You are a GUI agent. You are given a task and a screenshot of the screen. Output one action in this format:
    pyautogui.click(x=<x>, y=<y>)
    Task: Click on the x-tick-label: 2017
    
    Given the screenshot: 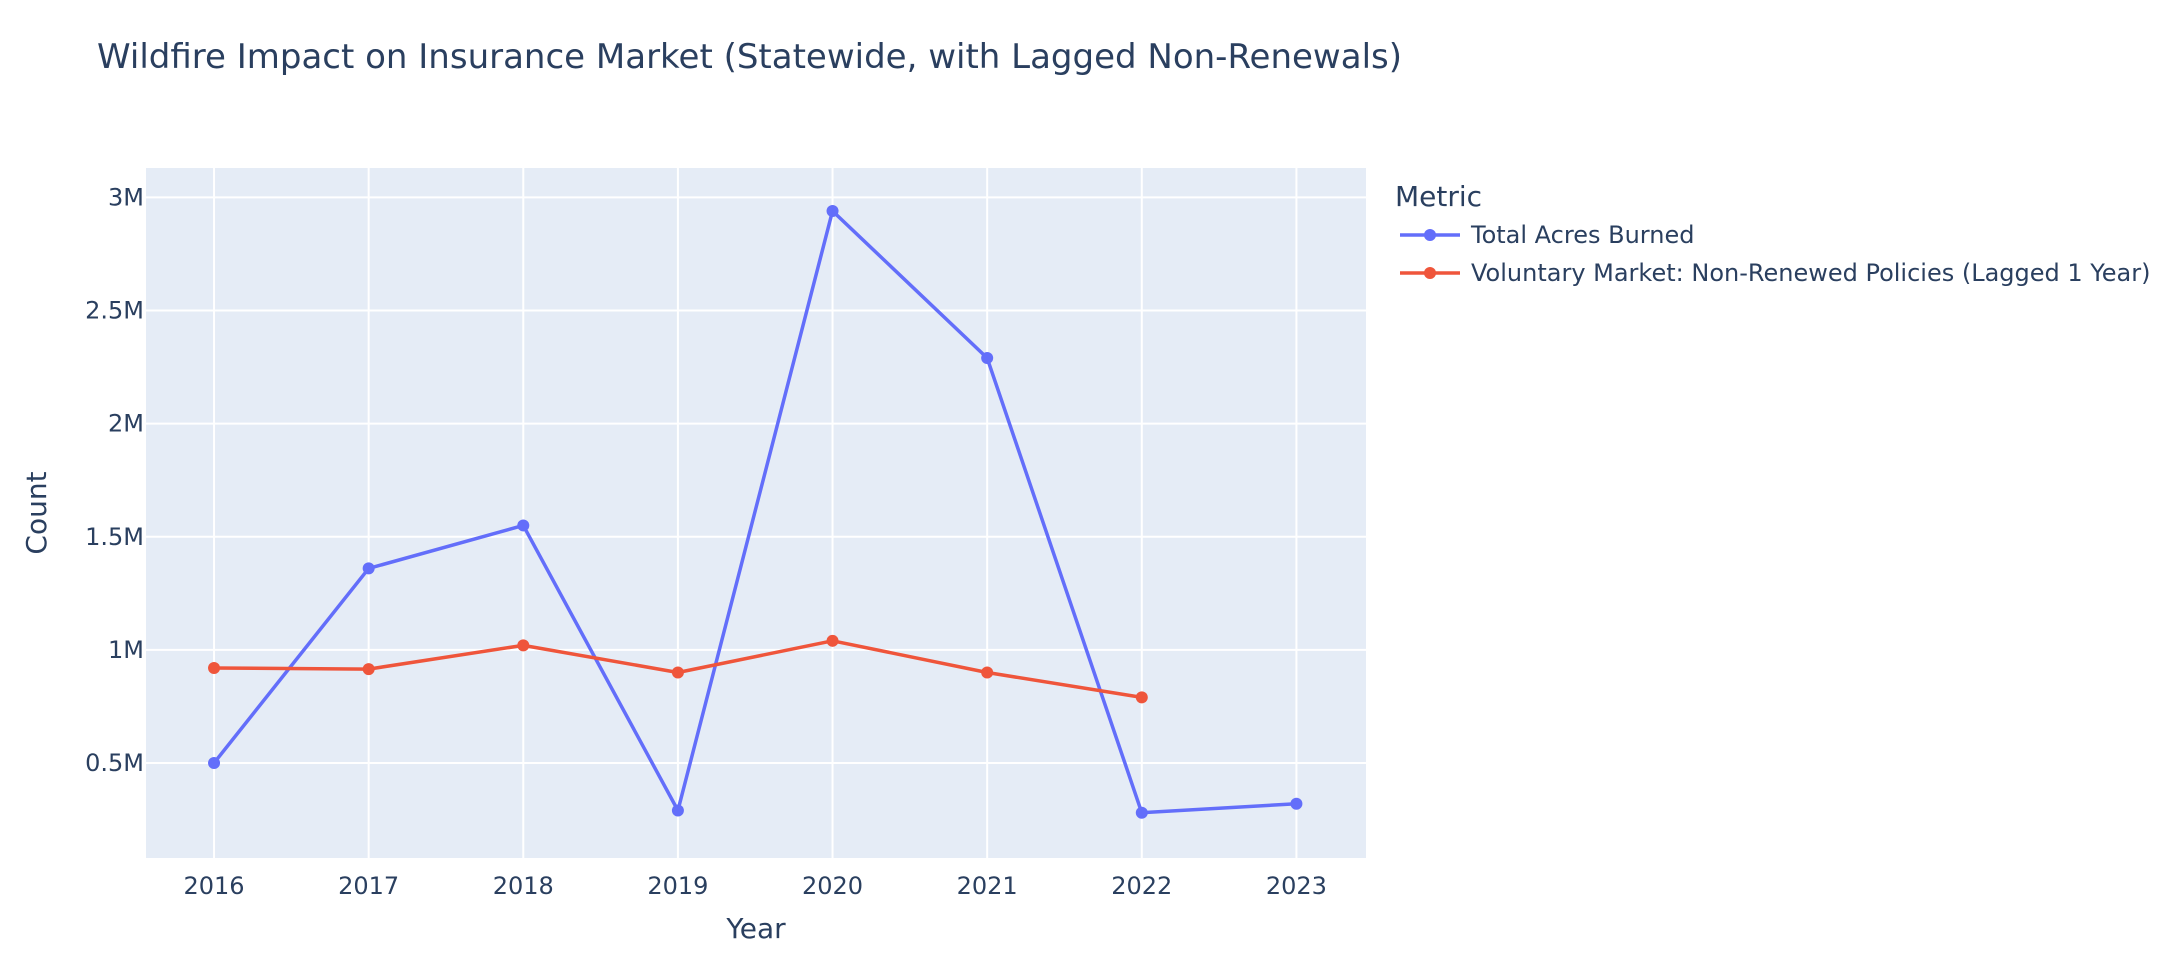 What is the action you would take?
    pyautogui.click(x=368, y=886)
    